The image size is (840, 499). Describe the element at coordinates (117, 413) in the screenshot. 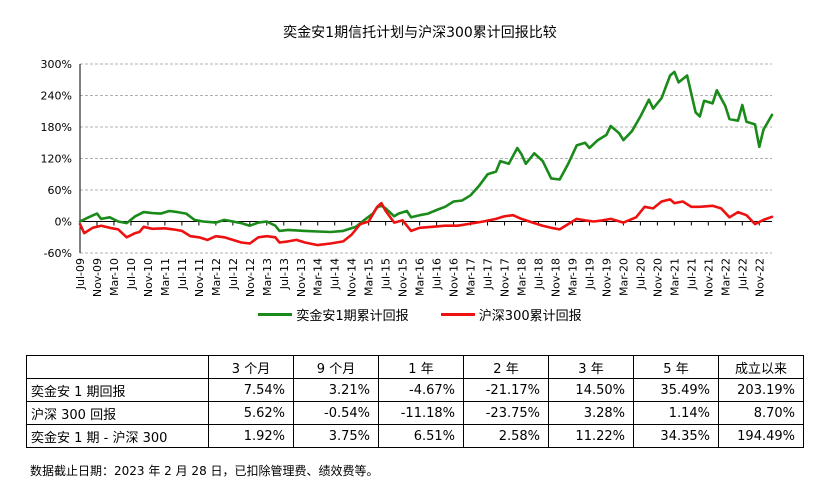

I see `table-row-label: 沪深 300 回报` at that location.